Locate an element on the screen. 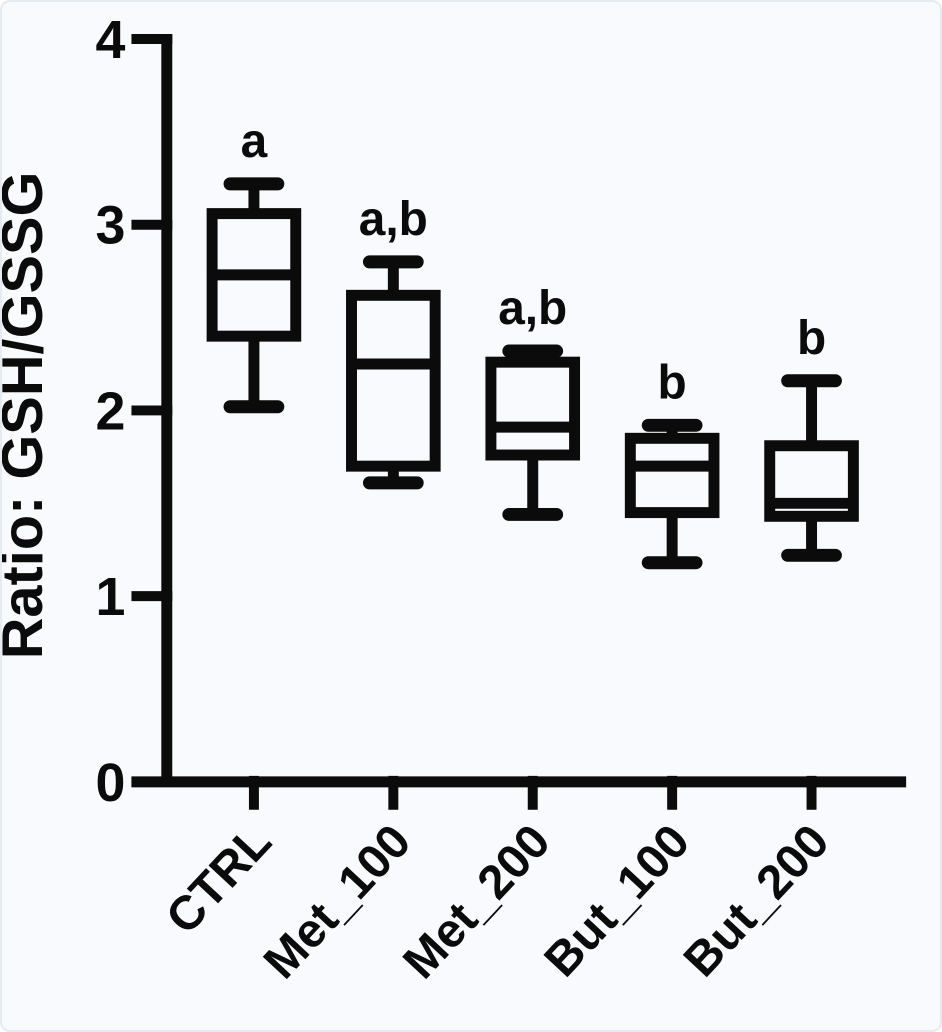  significance-letter-But_200: b is located at coordinates (811, 338).